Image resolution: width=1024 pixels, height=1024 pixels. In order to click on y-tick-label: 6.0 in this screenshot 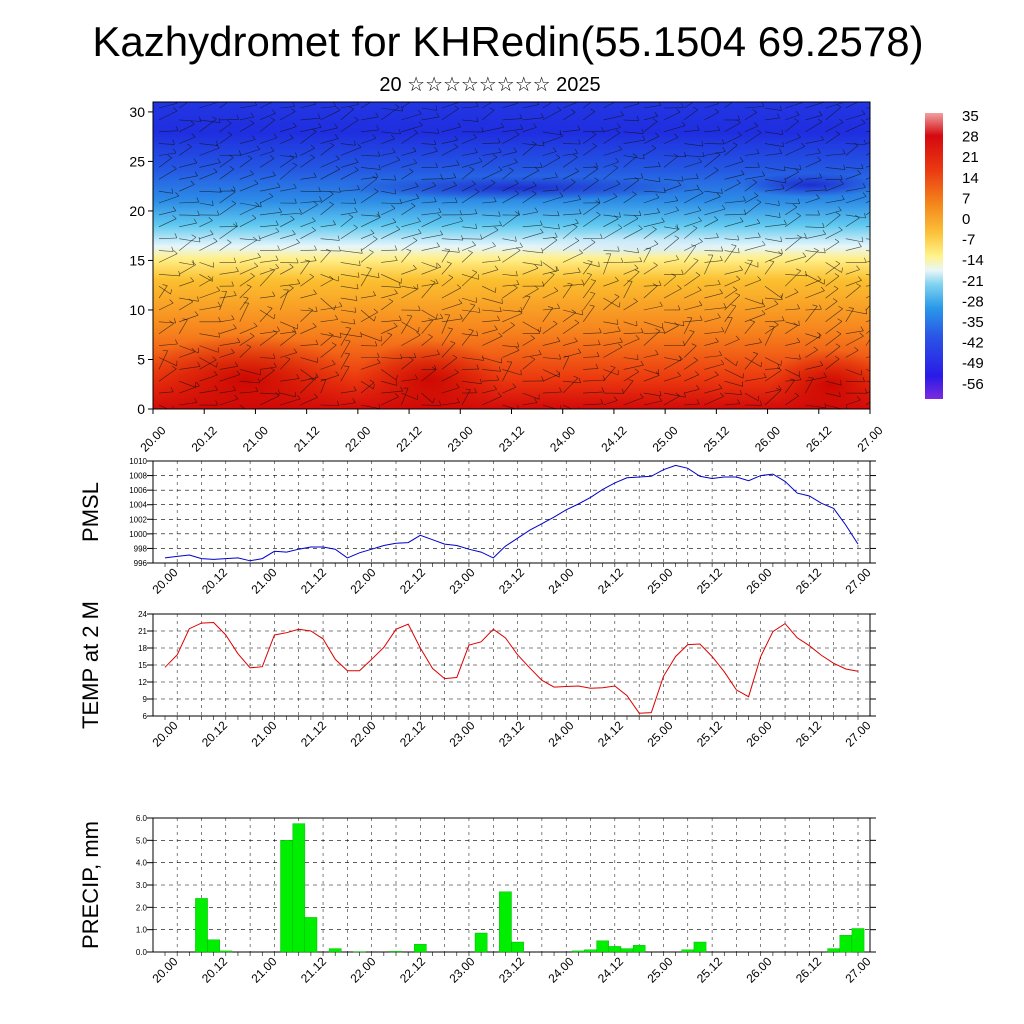, I will do `click(142, 818)`.